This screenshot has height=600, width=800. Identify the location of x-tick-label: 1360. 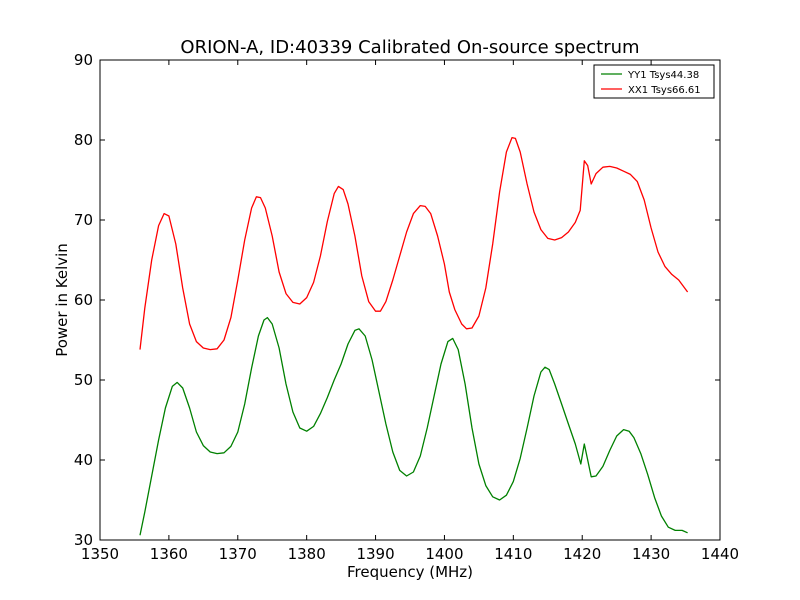
(169, 554).